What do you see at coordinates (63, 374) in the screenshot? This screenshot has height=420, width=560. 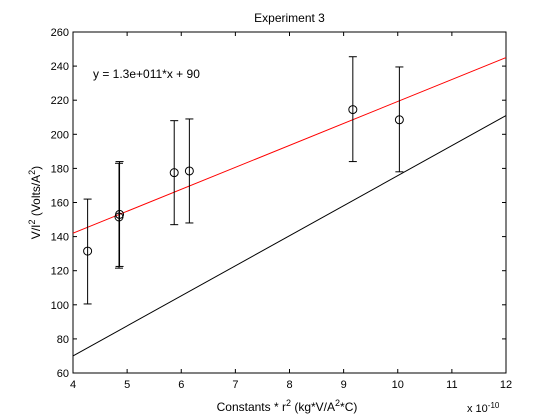 I see `y-tick-label: 60` at bounding box center [63, 374].